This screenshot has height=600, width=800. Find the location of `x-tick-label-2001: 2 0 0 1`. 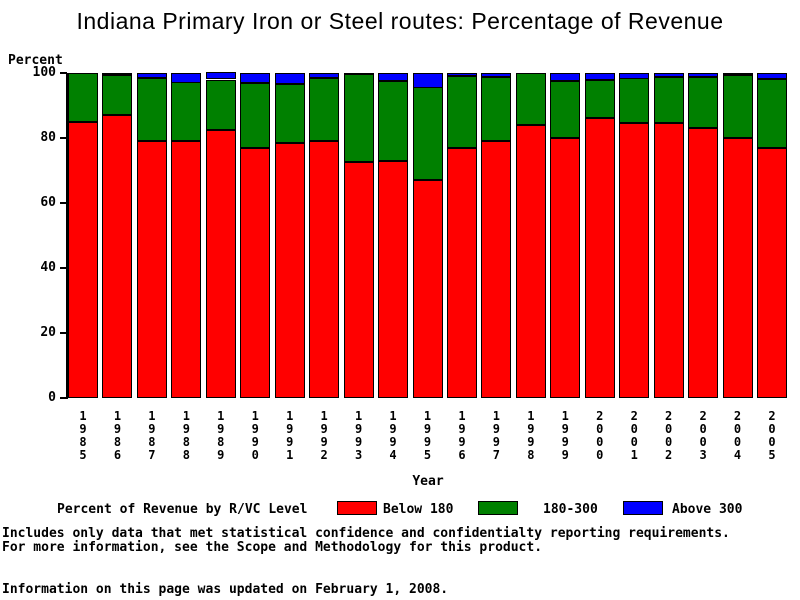

x-tick-label-2001: 2 0 0 1 is located at coordinates (634, 435).